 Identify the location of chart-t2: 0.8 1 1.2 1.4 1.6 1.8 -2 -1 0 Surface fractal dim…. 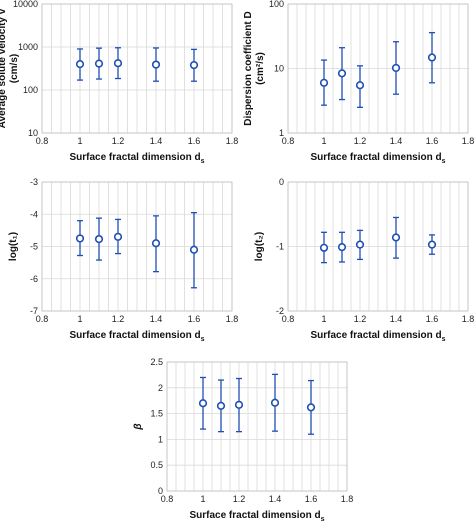
(364, 260).